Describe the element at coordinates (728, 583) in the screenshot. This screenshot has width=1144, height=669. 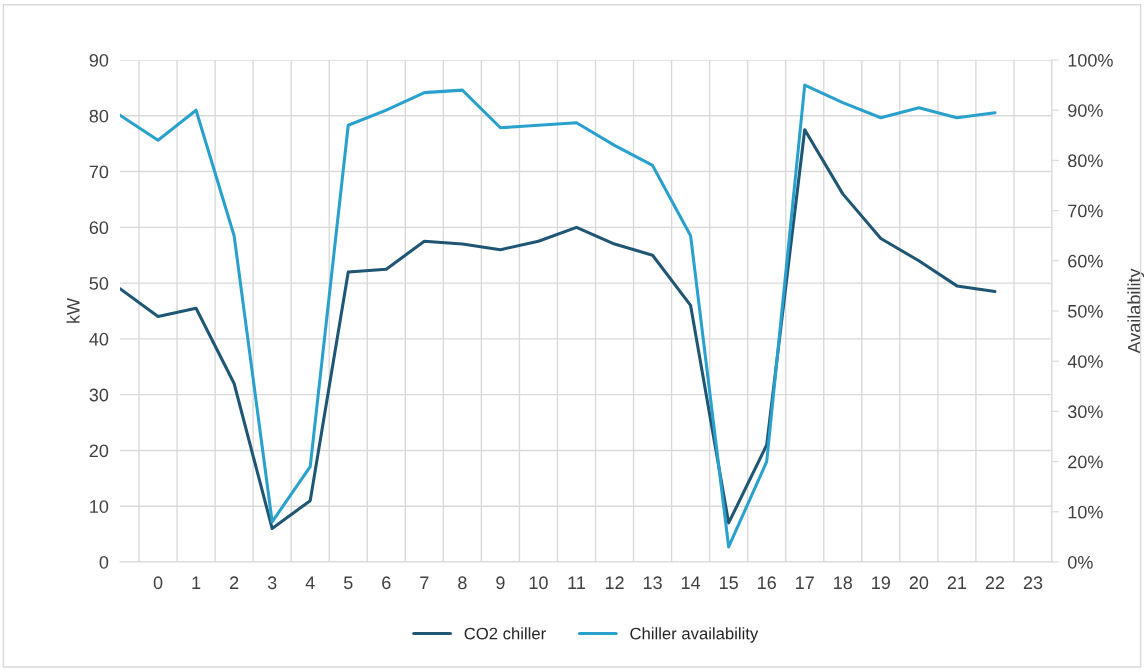
I see `x-tick-label: 15` at that location.